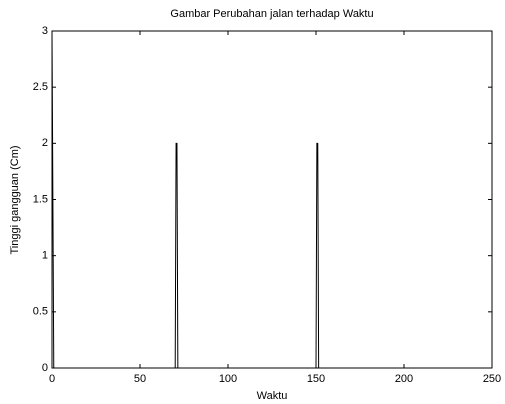 The height and width of the screenshot is (404, 505). What do you see at coordinates (45, 256) in the screenshot?
I see `y-tick-label: 1` at bounding box center [45, 256].